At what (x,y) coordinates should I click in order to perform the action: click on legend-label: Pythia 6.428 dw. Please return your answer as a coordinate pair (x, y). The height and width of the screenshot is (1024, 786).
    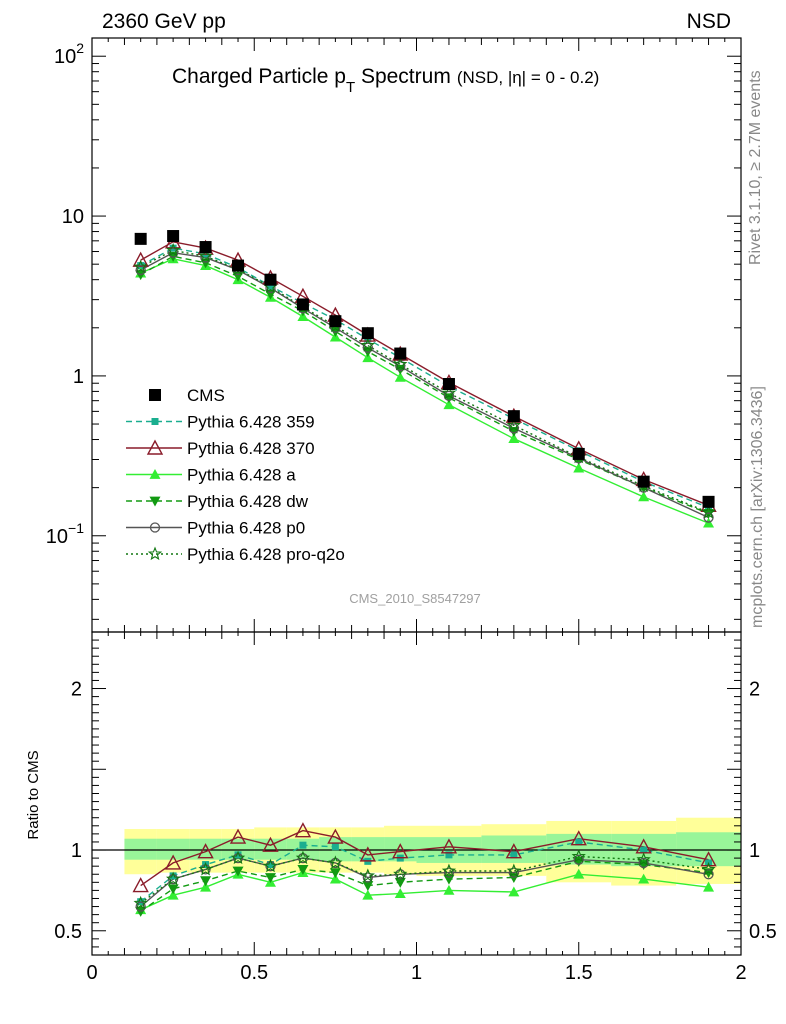
    Looking at the image, I should click on (248, 501).